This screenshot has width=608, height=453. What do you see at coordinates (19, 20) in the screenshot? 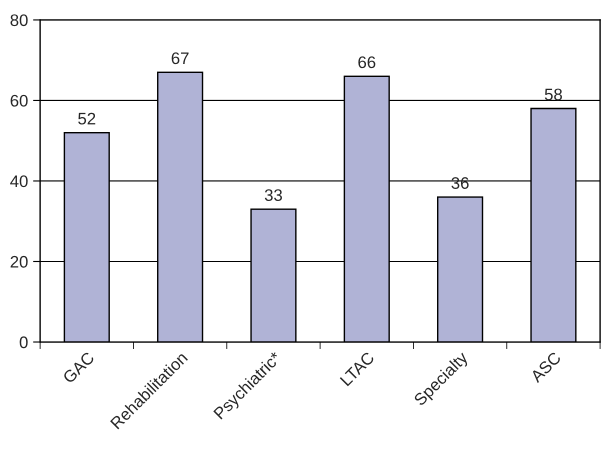
I see `y-tick-label: 80` at bounding box center [19, 20].